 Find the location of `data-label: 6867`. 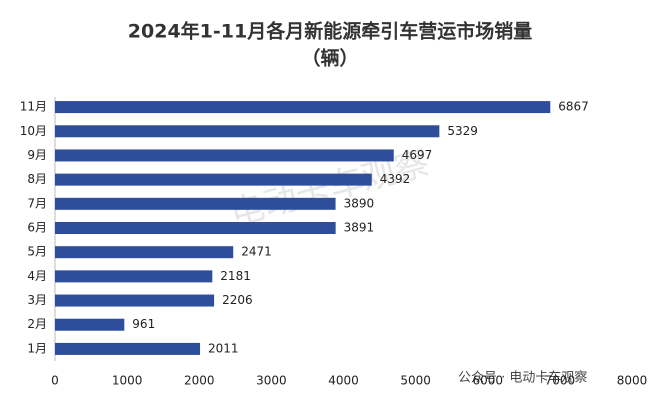

data-label: 6867 is located at coordinates (573, 107).